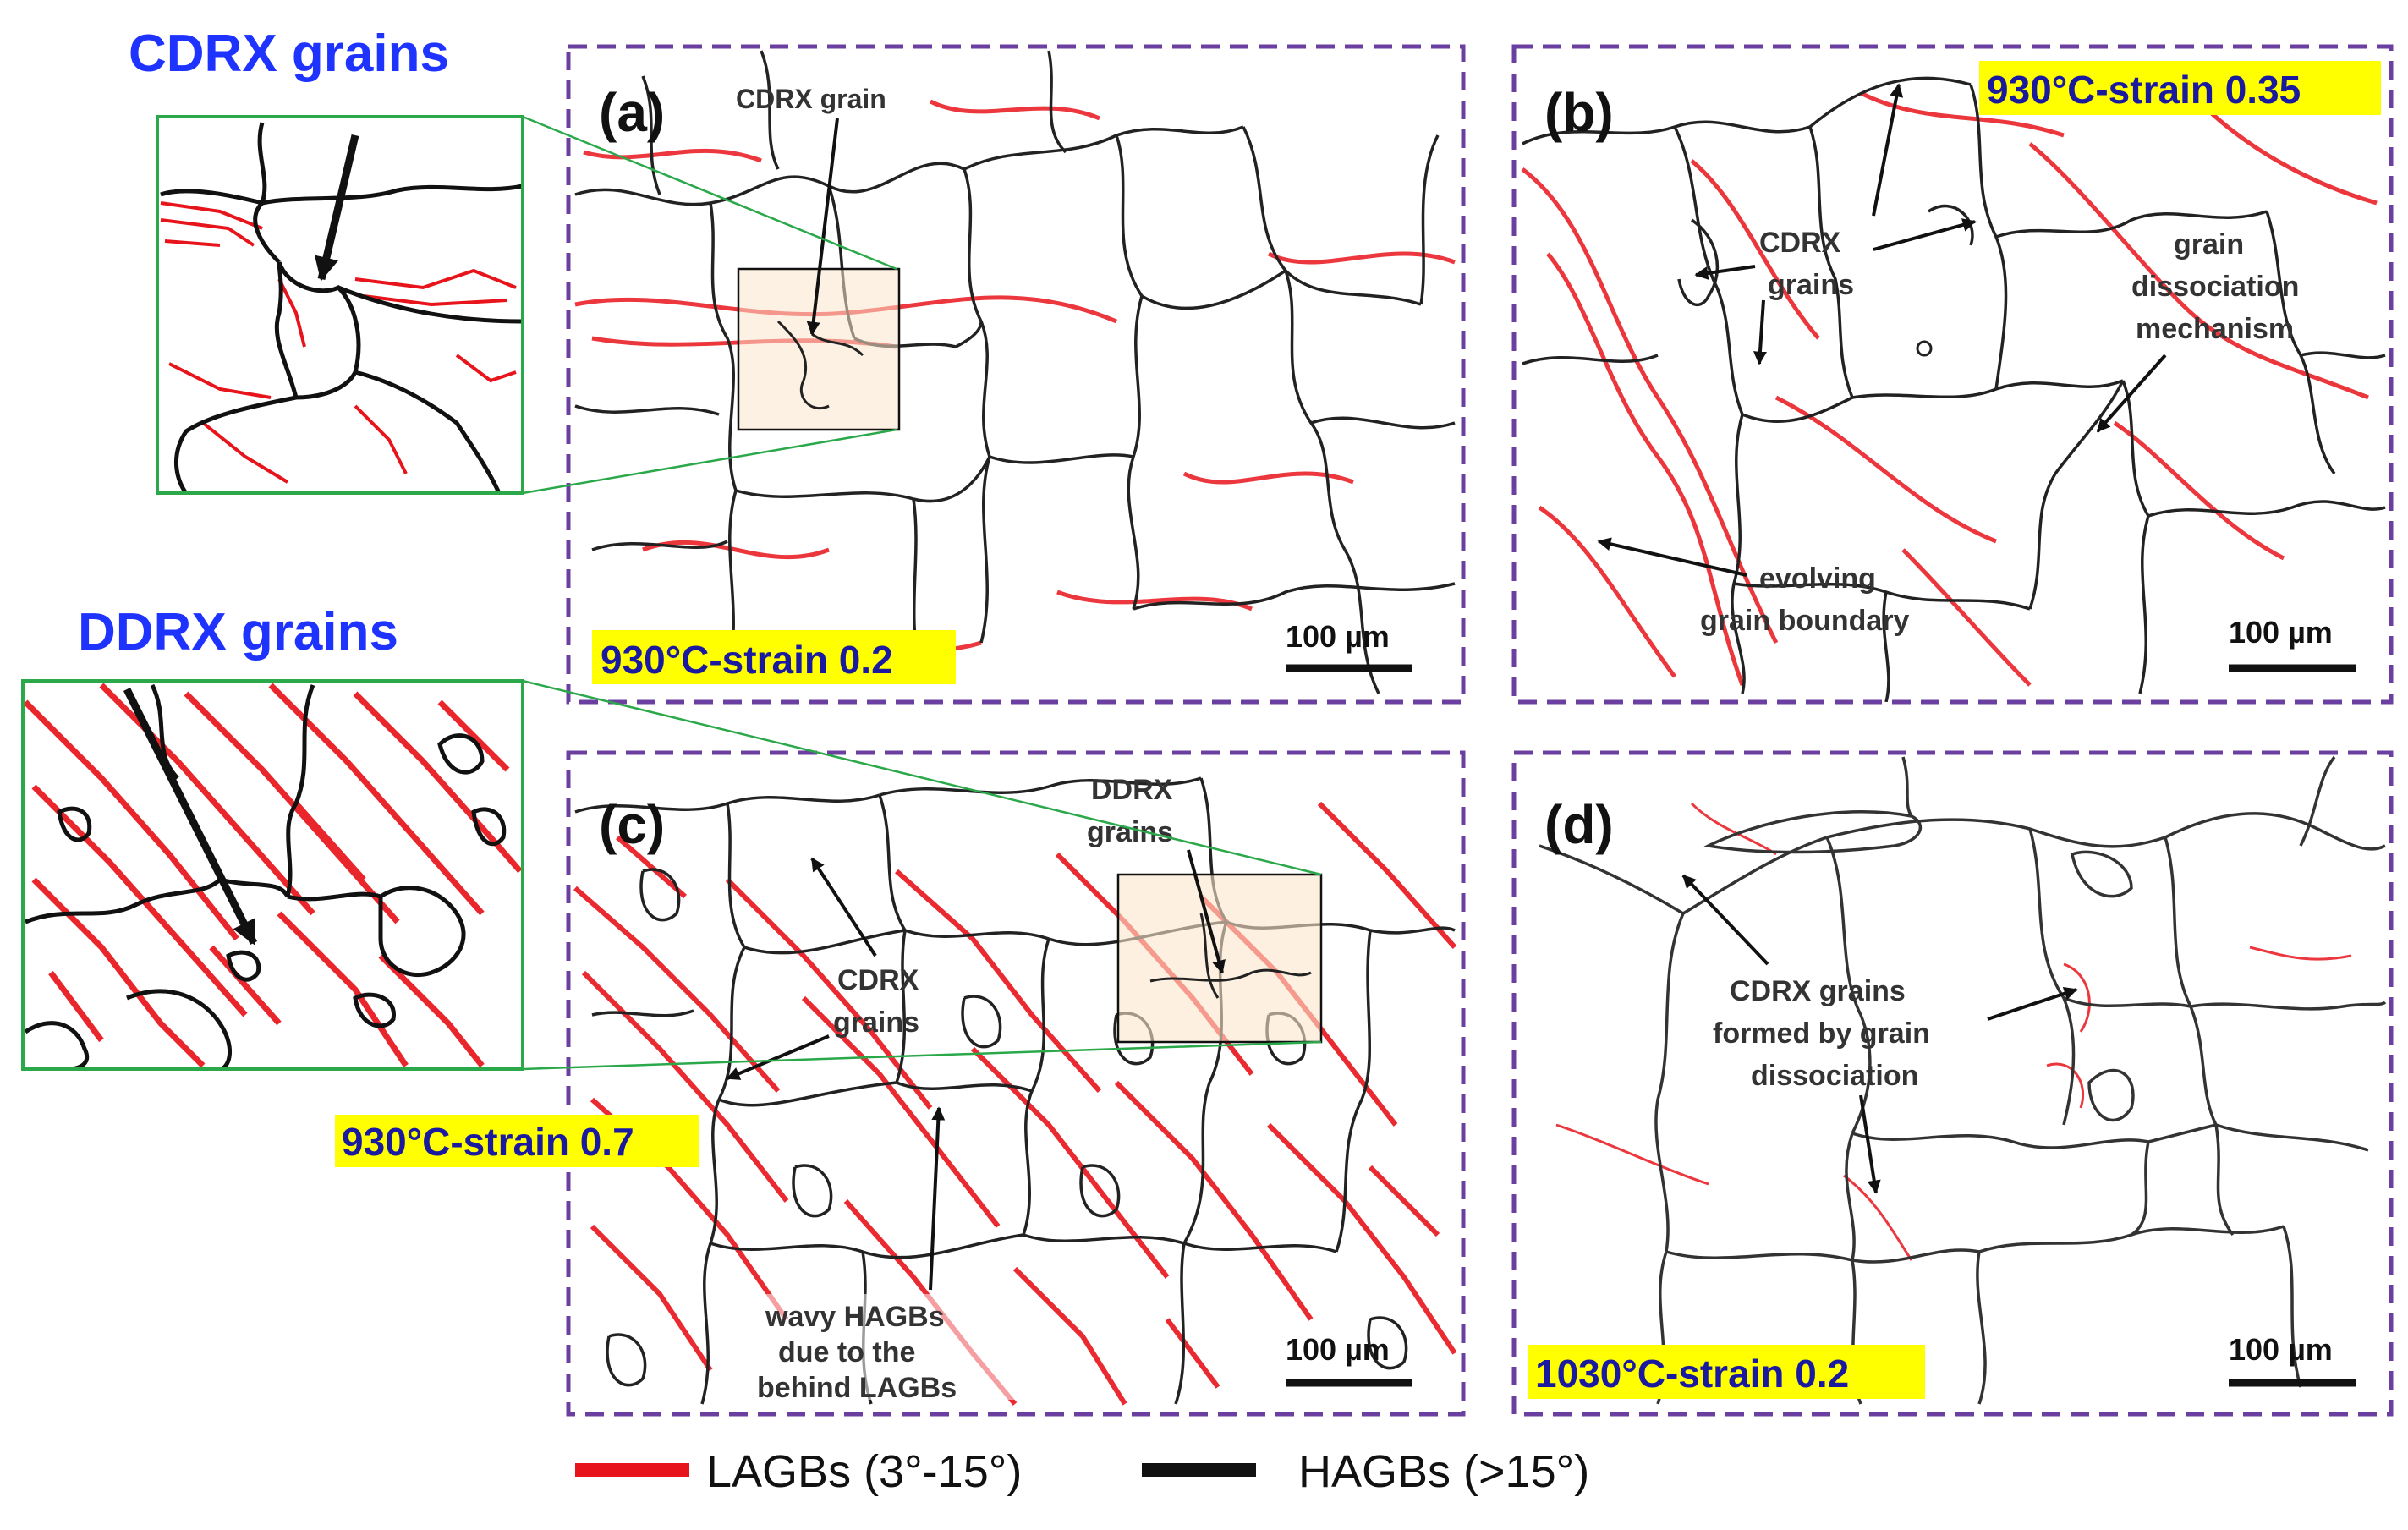  What do you see at coordinates (938, 1198) in the screenshot?
I see `panel-c-arrow-wavy` at bounding box center [938, 1198].